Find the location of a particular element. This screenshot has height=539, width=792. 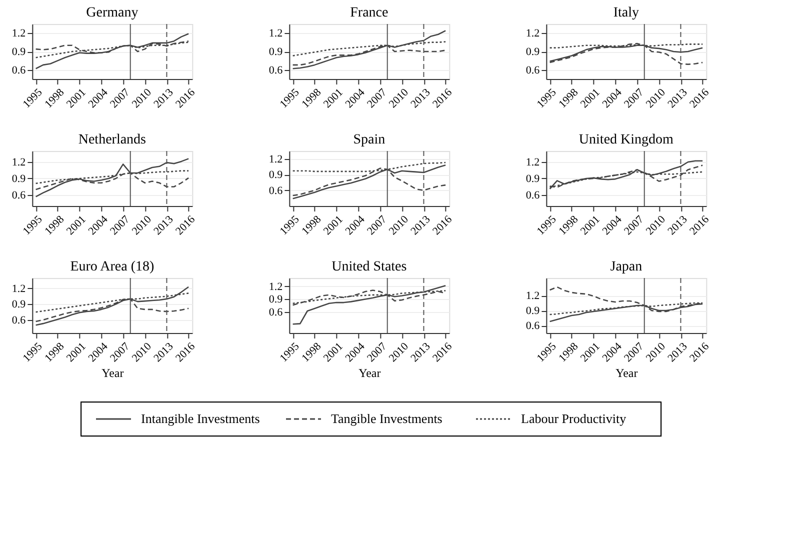

chart-title: United States is located at coordinates (369, 267).